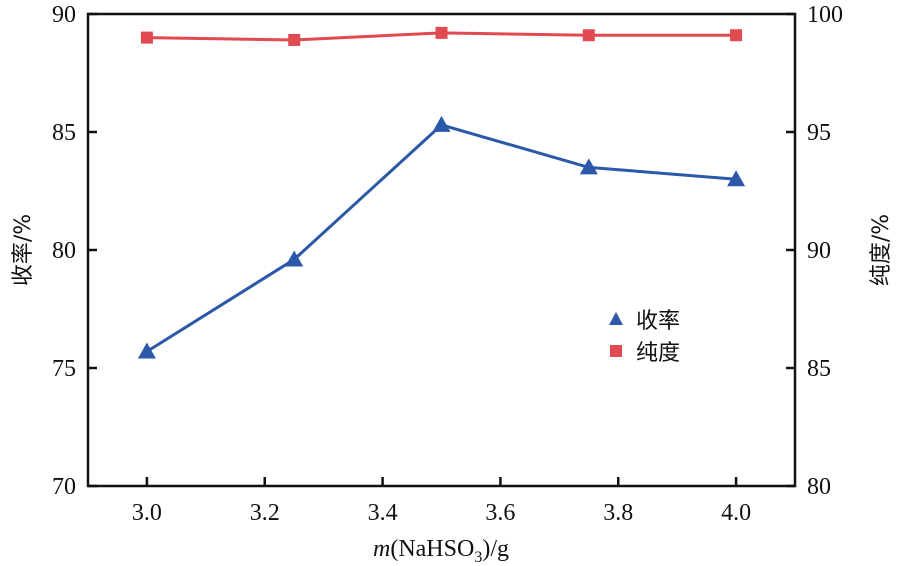  I want to click on y-tick-label-left: 75, so click(64, 369).